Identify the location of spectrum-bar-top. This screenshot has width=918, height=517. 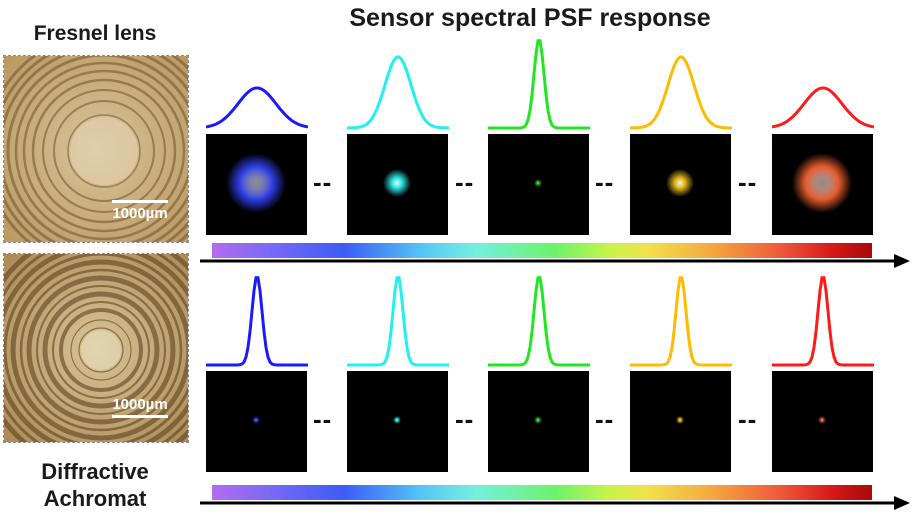
(542, 250).